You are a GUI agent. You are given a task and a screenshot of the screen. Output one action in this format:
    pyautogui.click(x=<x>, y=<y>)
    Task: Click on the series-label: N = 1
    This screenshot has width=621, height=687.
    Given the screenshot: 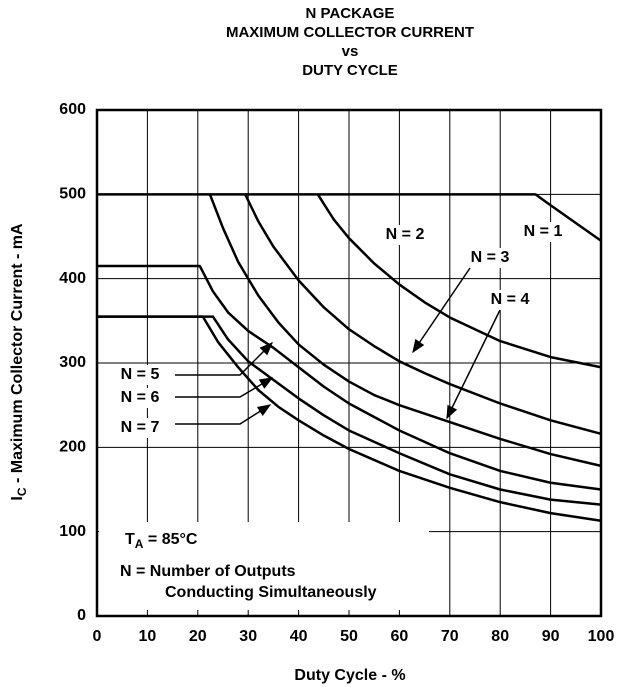 What is the action you would take?
    pyautogui.click(x=543, y=231)
    